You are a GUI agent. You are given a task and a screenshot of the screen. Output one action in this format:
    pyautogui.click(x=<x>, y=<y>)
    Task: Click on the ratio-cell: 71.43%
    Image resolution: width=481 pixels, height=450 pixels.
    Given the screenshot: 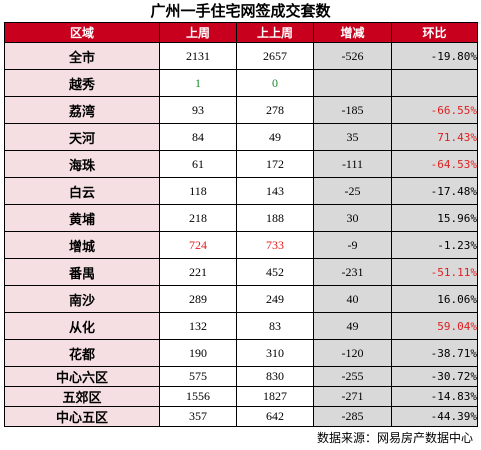 What is the action you would take?
    pyautogui.click(x=434, y=137)
    